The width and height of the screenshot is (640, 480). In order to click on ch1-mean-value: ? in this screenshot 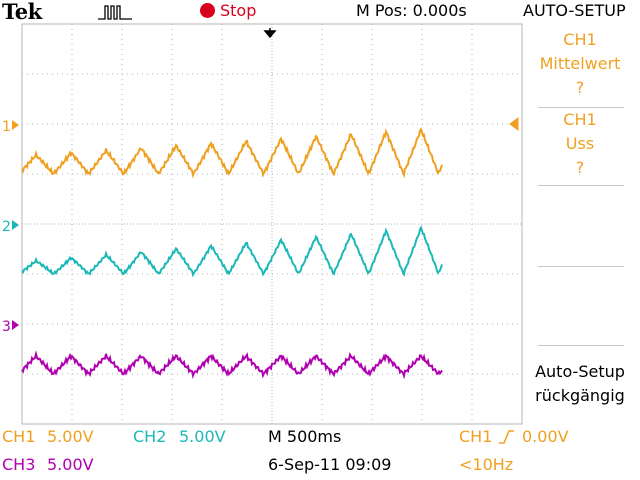, I will do `click(580, 87)`.